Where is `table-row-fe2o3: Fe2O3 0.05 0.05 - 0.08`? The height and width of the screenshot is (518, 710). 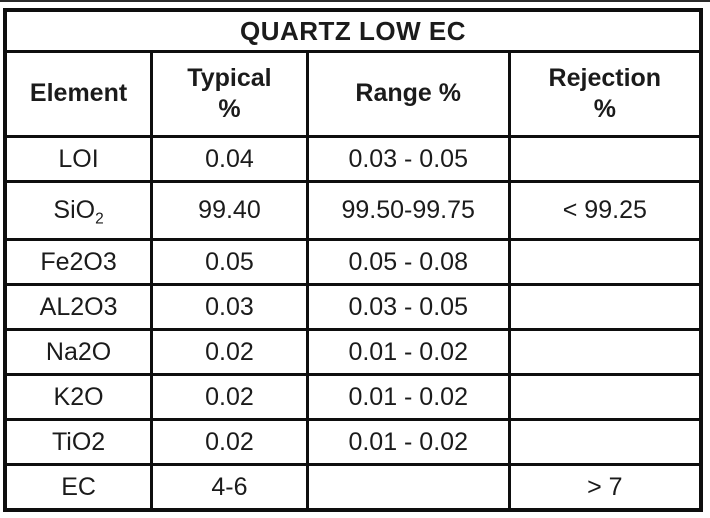 table-row-fe2o3: Fe2O3 0.05 0.05 - 0.08 is located at coordinates (353, 262).